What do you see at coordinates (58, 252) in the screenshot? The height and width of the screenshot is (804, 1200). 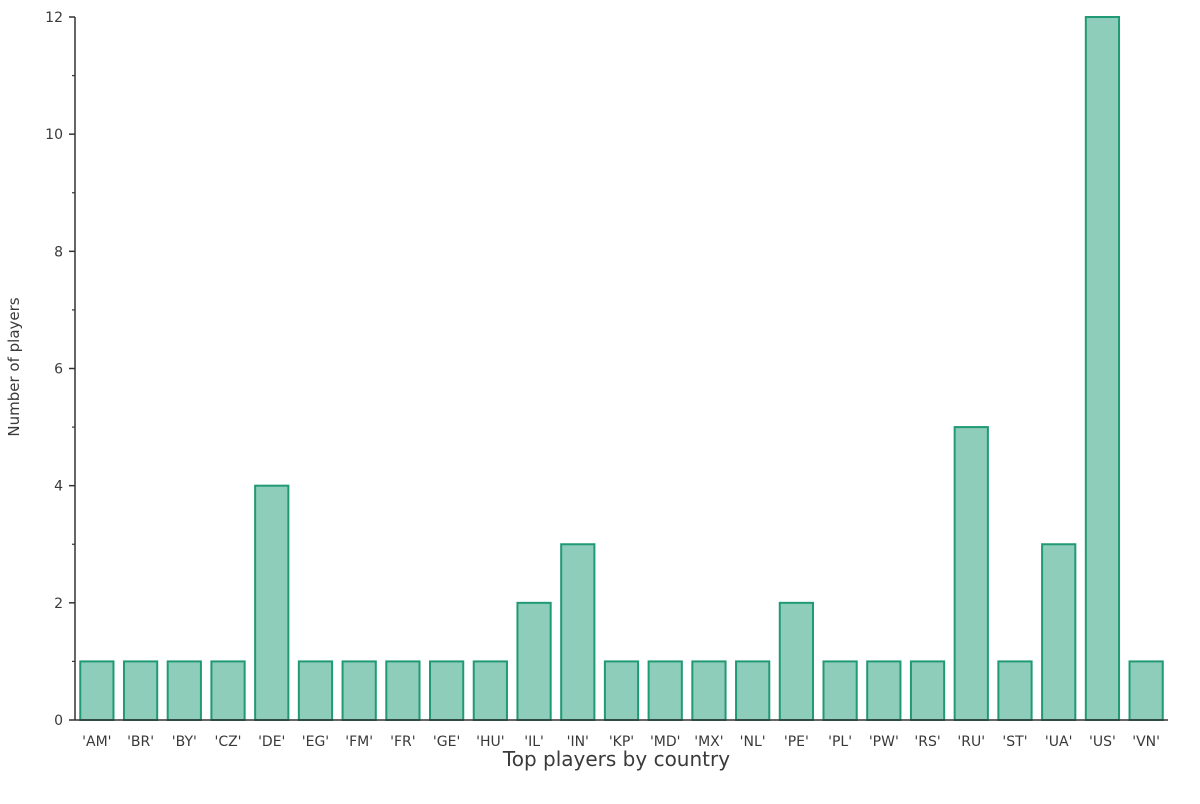 I see `y-tick-label-4: 8` at bounding box center [58, 252].